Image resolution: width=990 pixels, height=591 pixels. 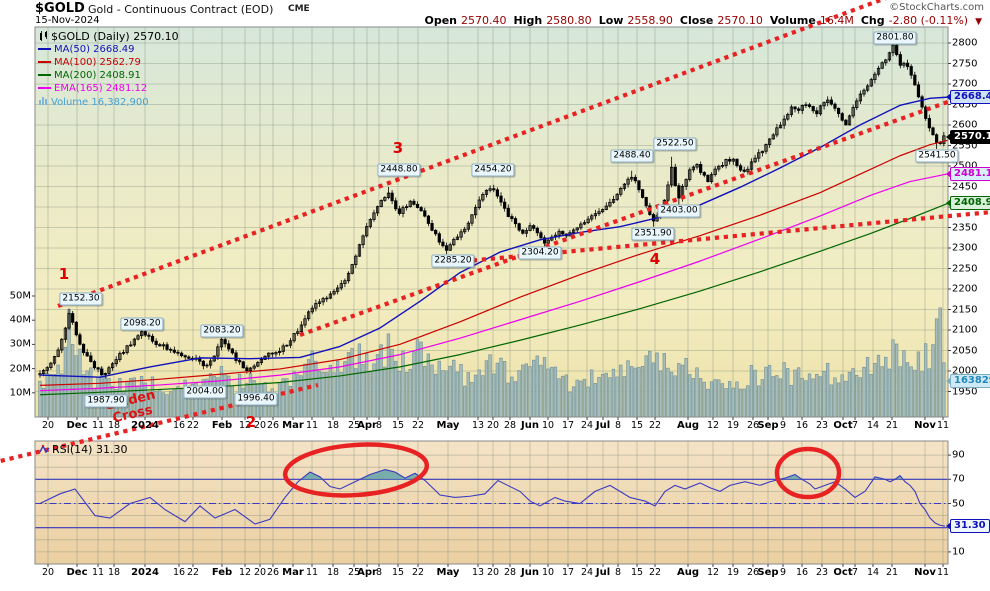 I want to click on rsi-line, so click(x=492, y=498).